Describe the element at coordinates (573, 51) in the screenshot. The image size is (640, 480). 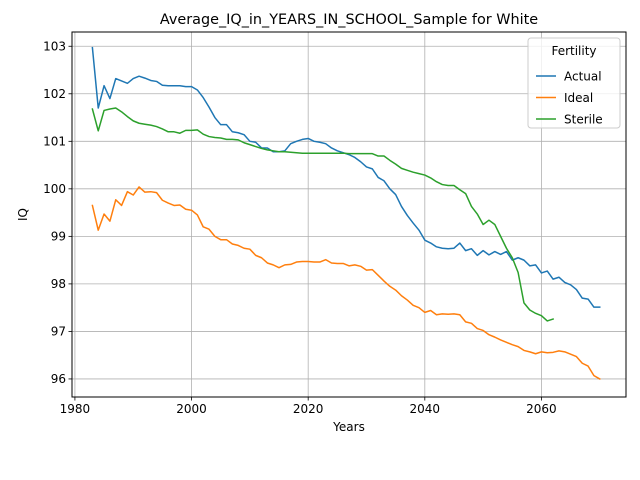
I see `legend-title: Fertility` at that location.